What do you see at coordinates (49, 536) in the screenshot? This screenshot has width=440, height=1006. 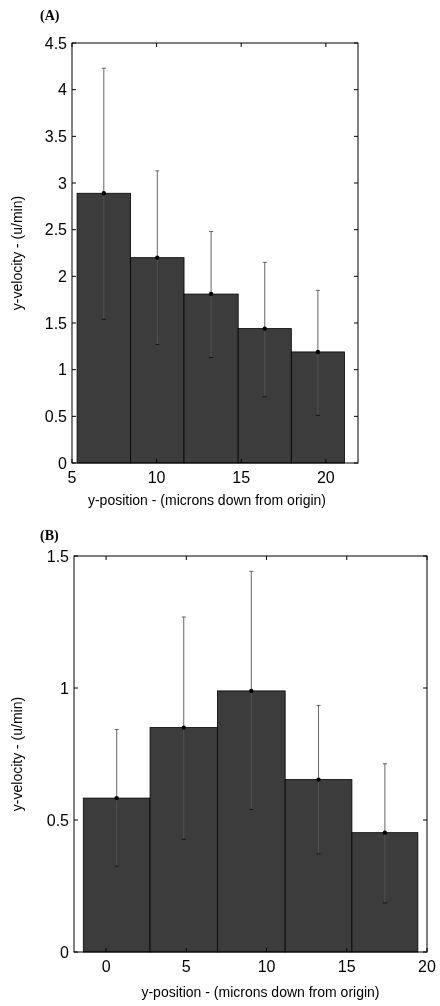 I see `chart-title: (B)` at bounding box center [49, 536].